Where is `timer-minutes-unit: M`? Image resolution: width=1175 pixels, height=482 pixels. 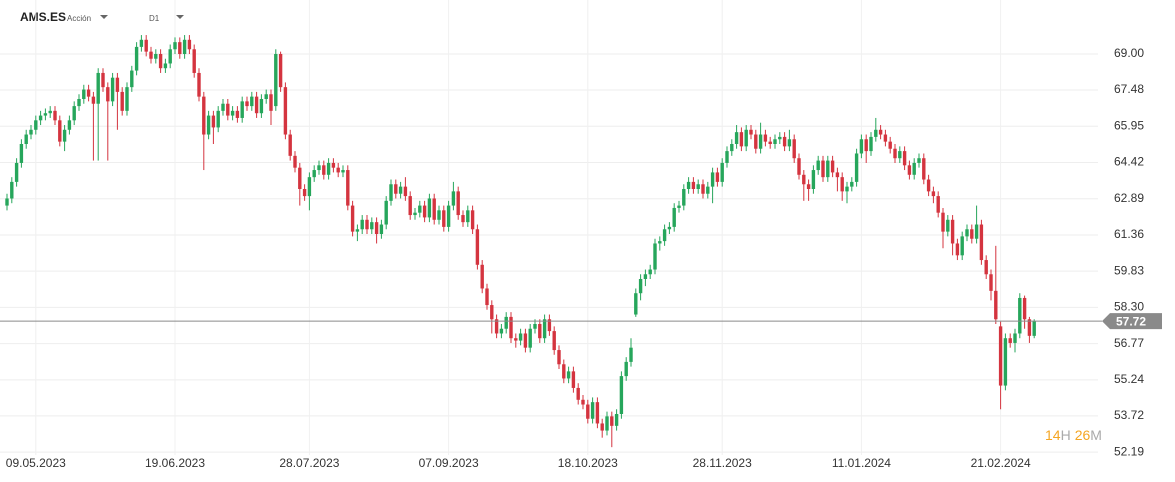 timer-minutes-unit: M is located at coordinates (1096, 435).